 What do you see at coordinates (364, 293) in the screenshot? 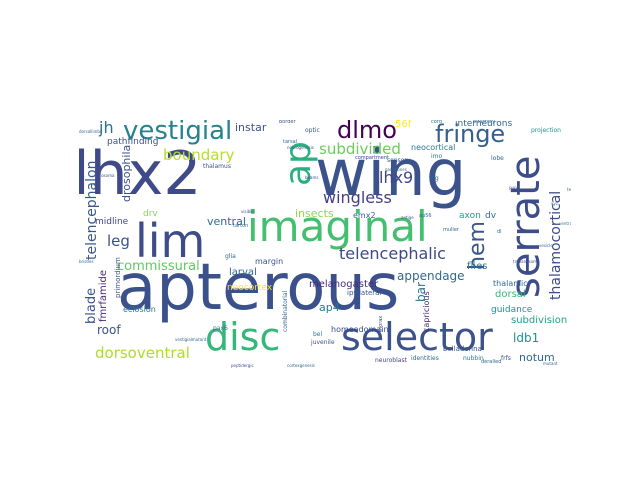
I see `word-ipsilateral: ipsilateral` at bounding box center [364, 293].